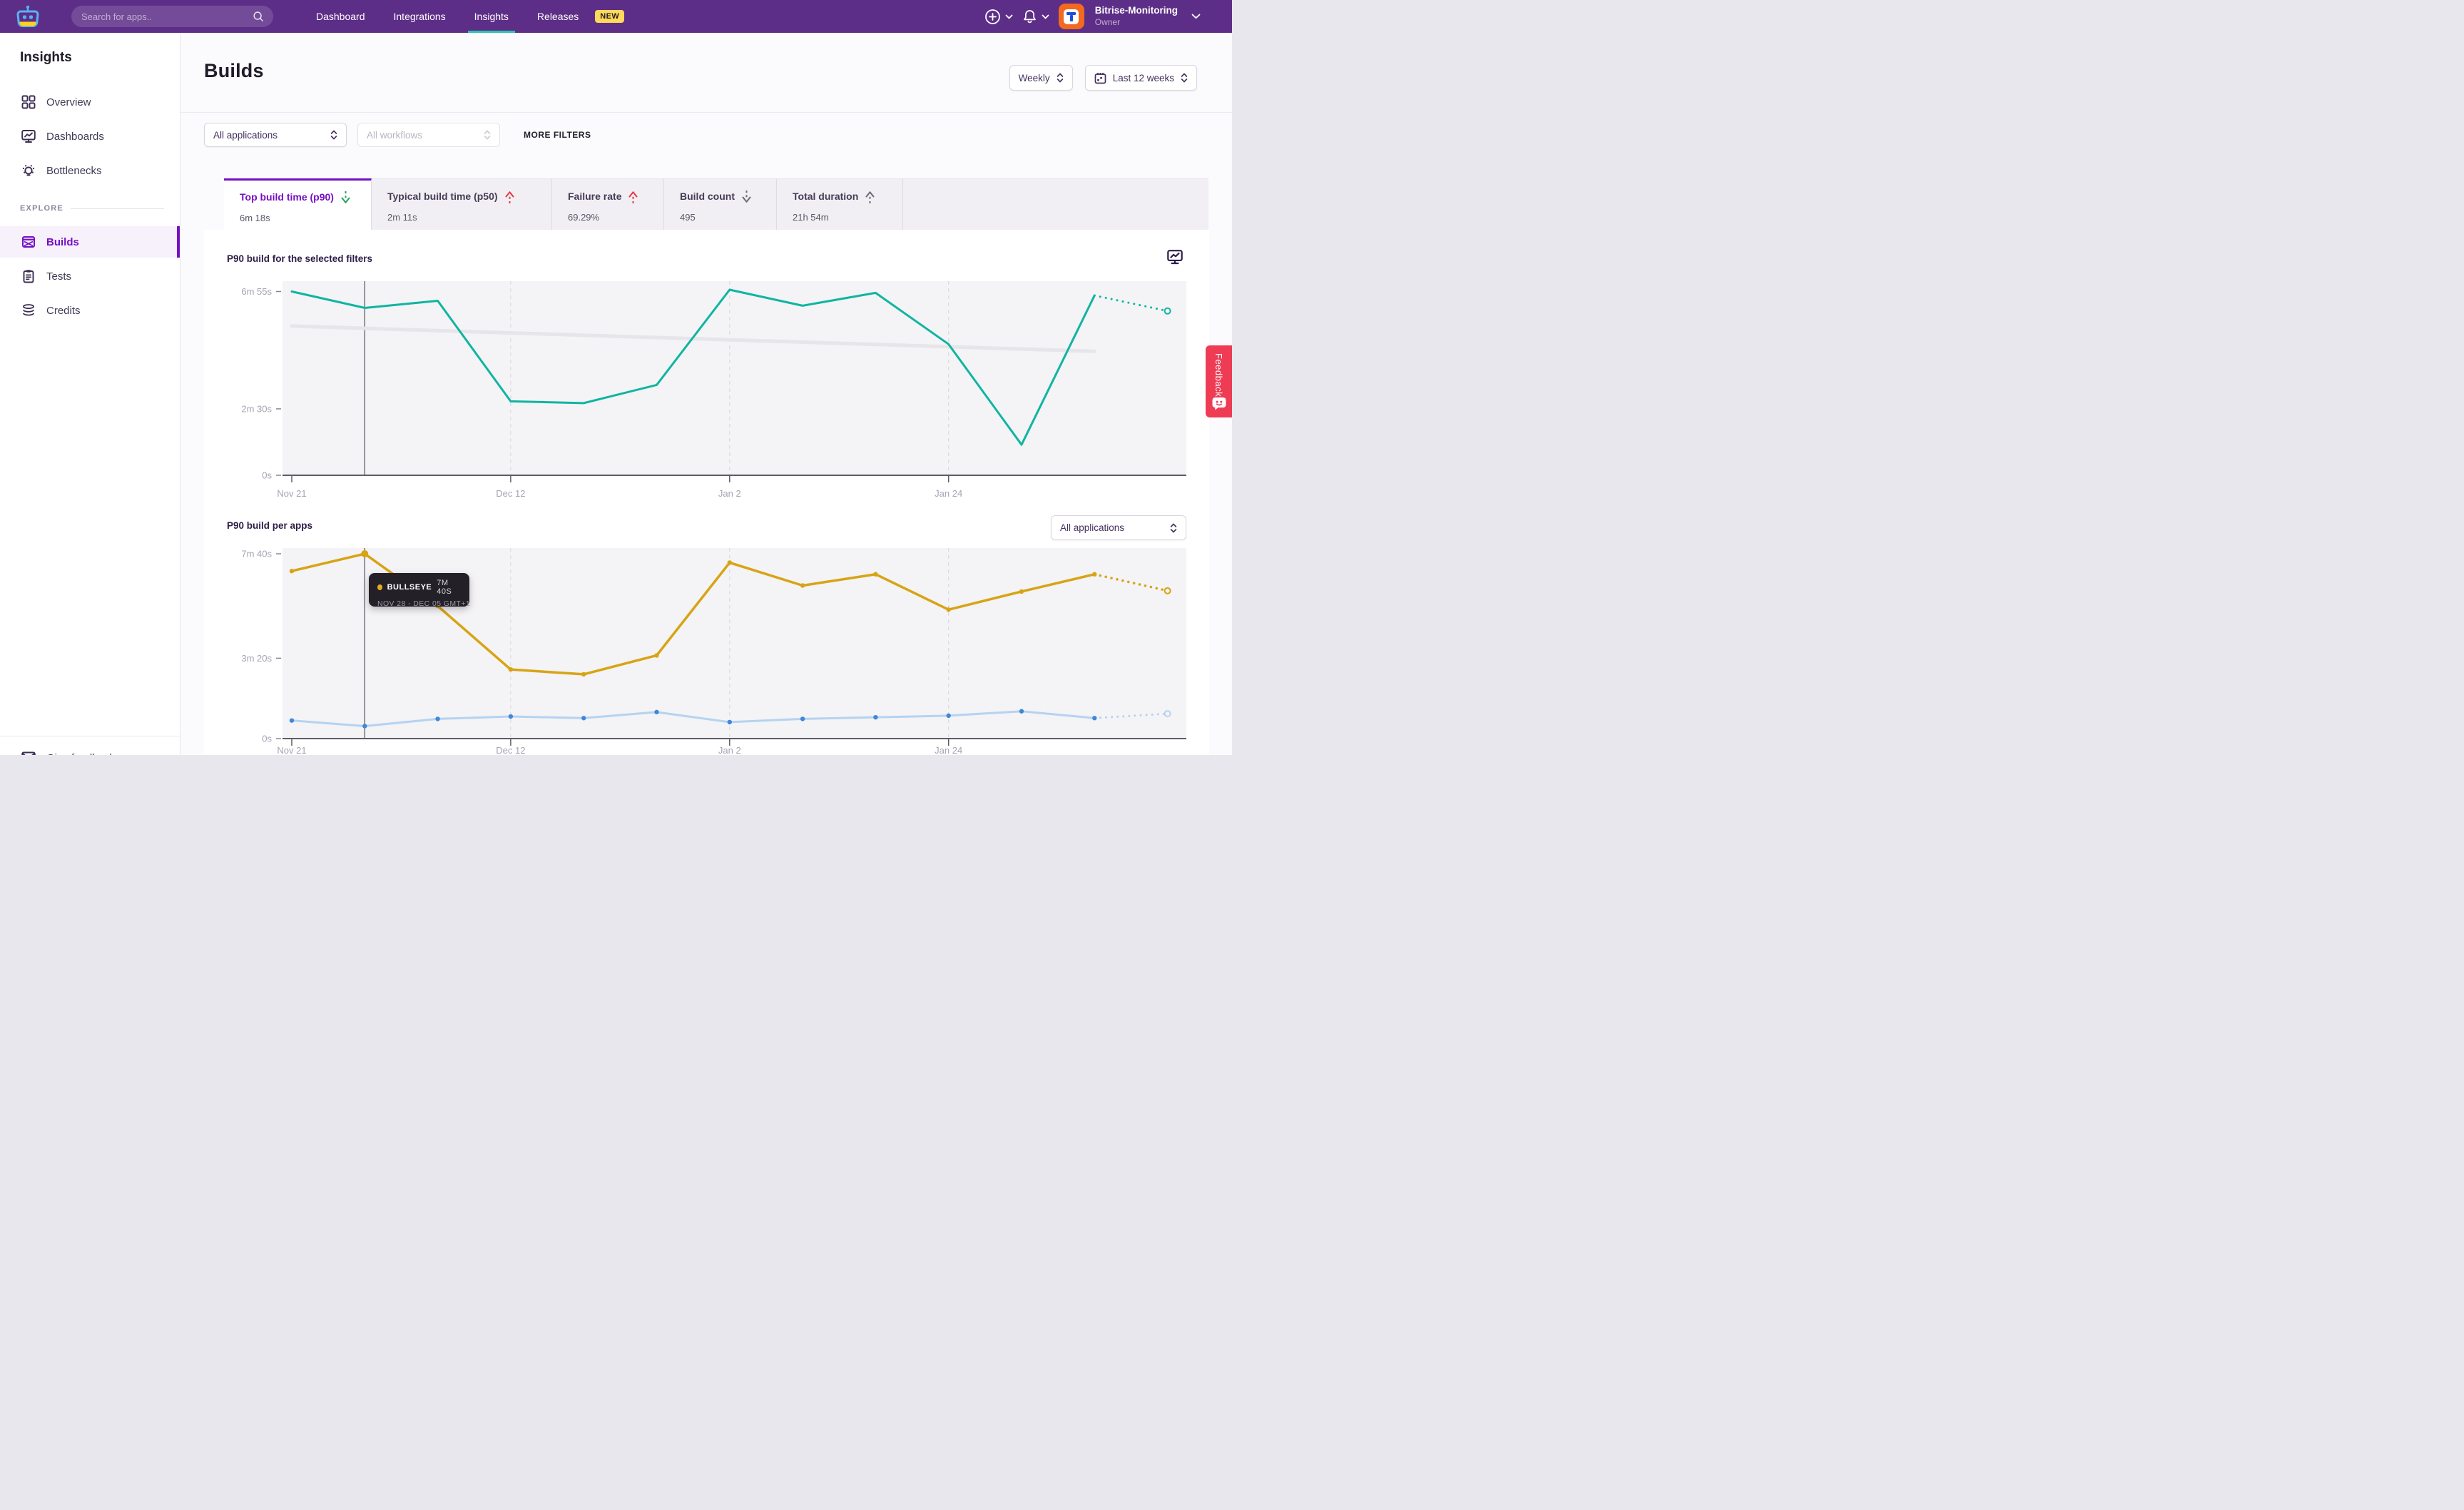 The image size is (2464, 1510). What do you see at coordinates (90, 242) in the screenshot?
I see `sidebar-item-builds: Builds` at bounding box center [90, 242].